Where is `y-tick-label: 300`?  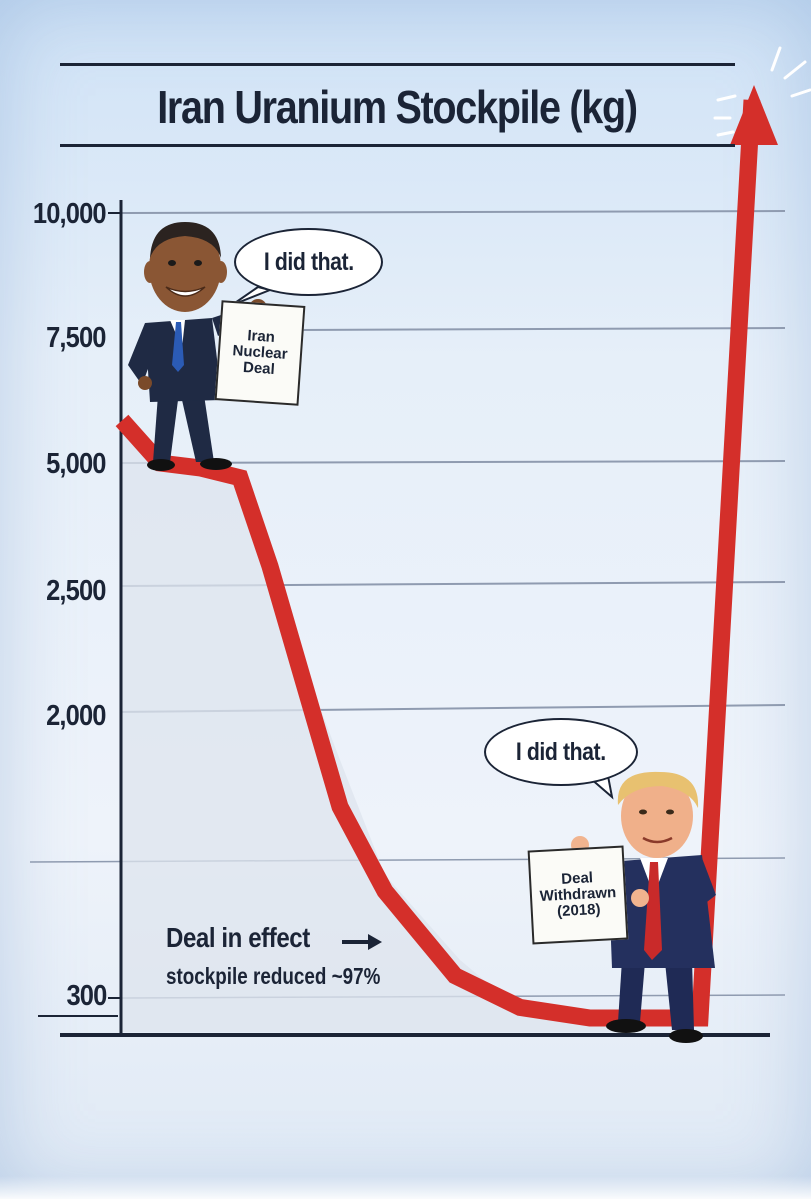 y-tick-label: 300 is located at coordinates (86, 996).